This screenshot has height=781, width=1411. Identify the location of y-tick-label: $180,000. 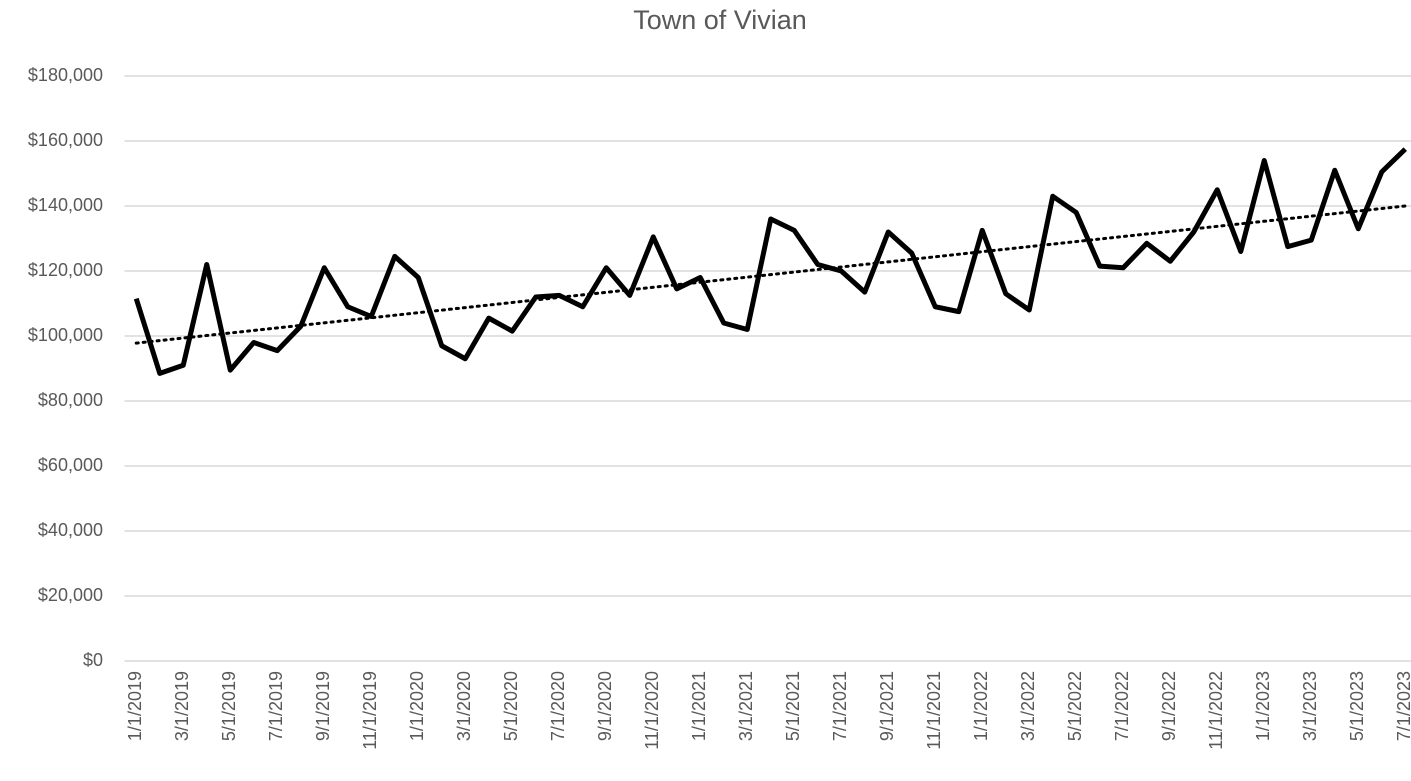
(65, 75).